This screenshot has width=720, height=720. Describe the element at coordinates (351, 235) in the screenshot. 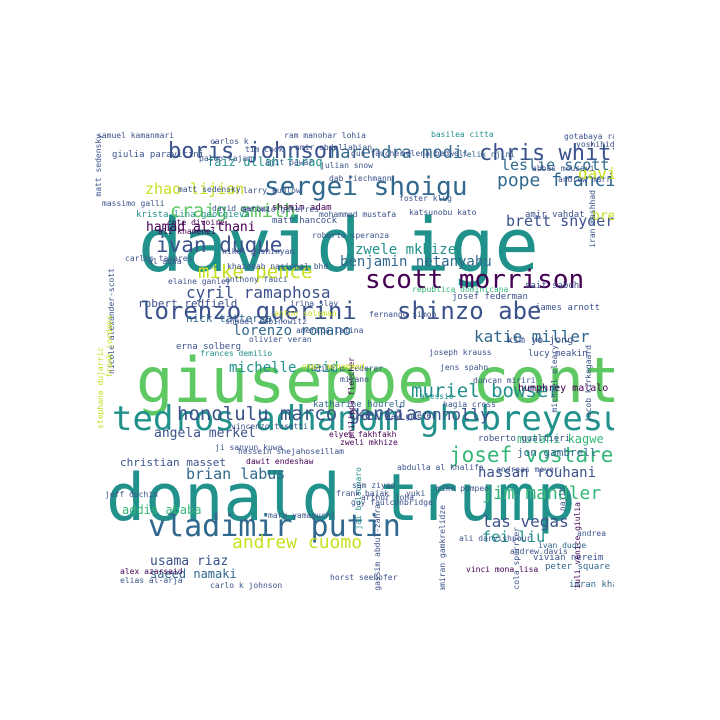

I see `word-roberto-speranza: roberto speranza` at that location.